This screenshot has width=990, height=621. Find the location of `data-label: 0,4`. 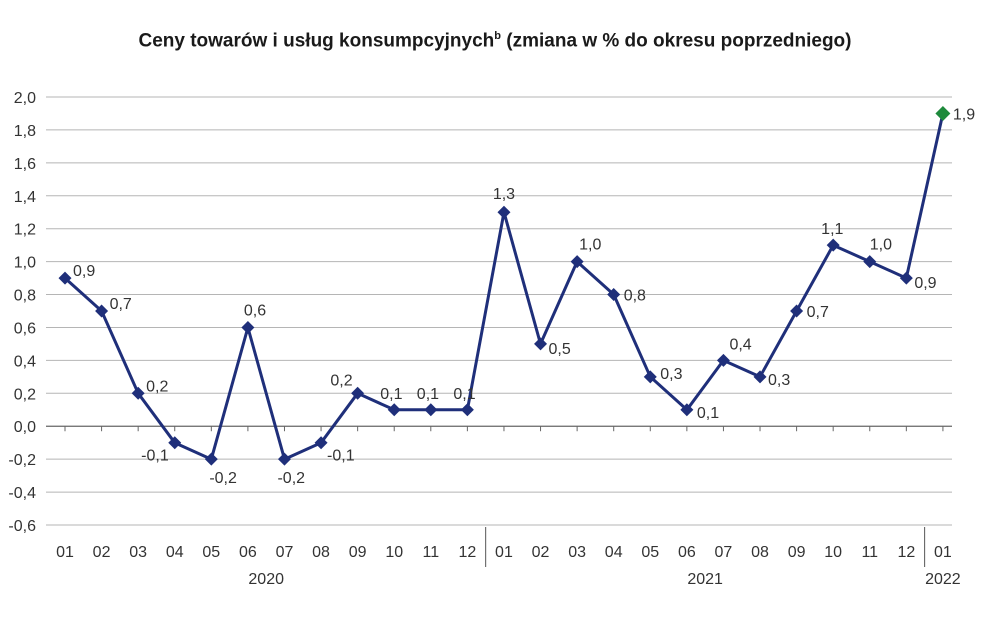

data-label: 0,4 is located at coordinates (740, 344).